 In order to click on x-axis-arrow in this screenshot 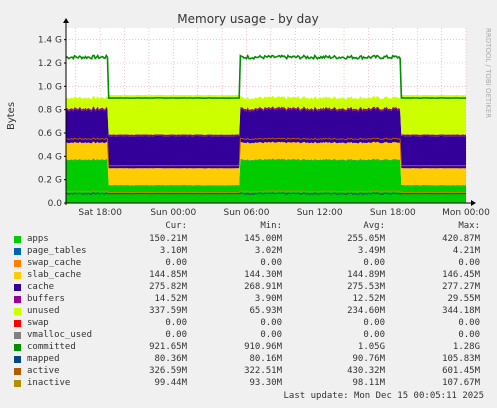, I will do `click(473, 203)`.